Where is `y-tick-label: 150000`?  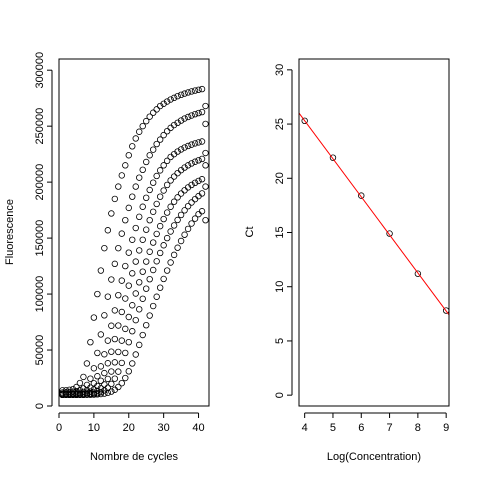
y-tick-label: 150000 is located at coordinates (40, 238).